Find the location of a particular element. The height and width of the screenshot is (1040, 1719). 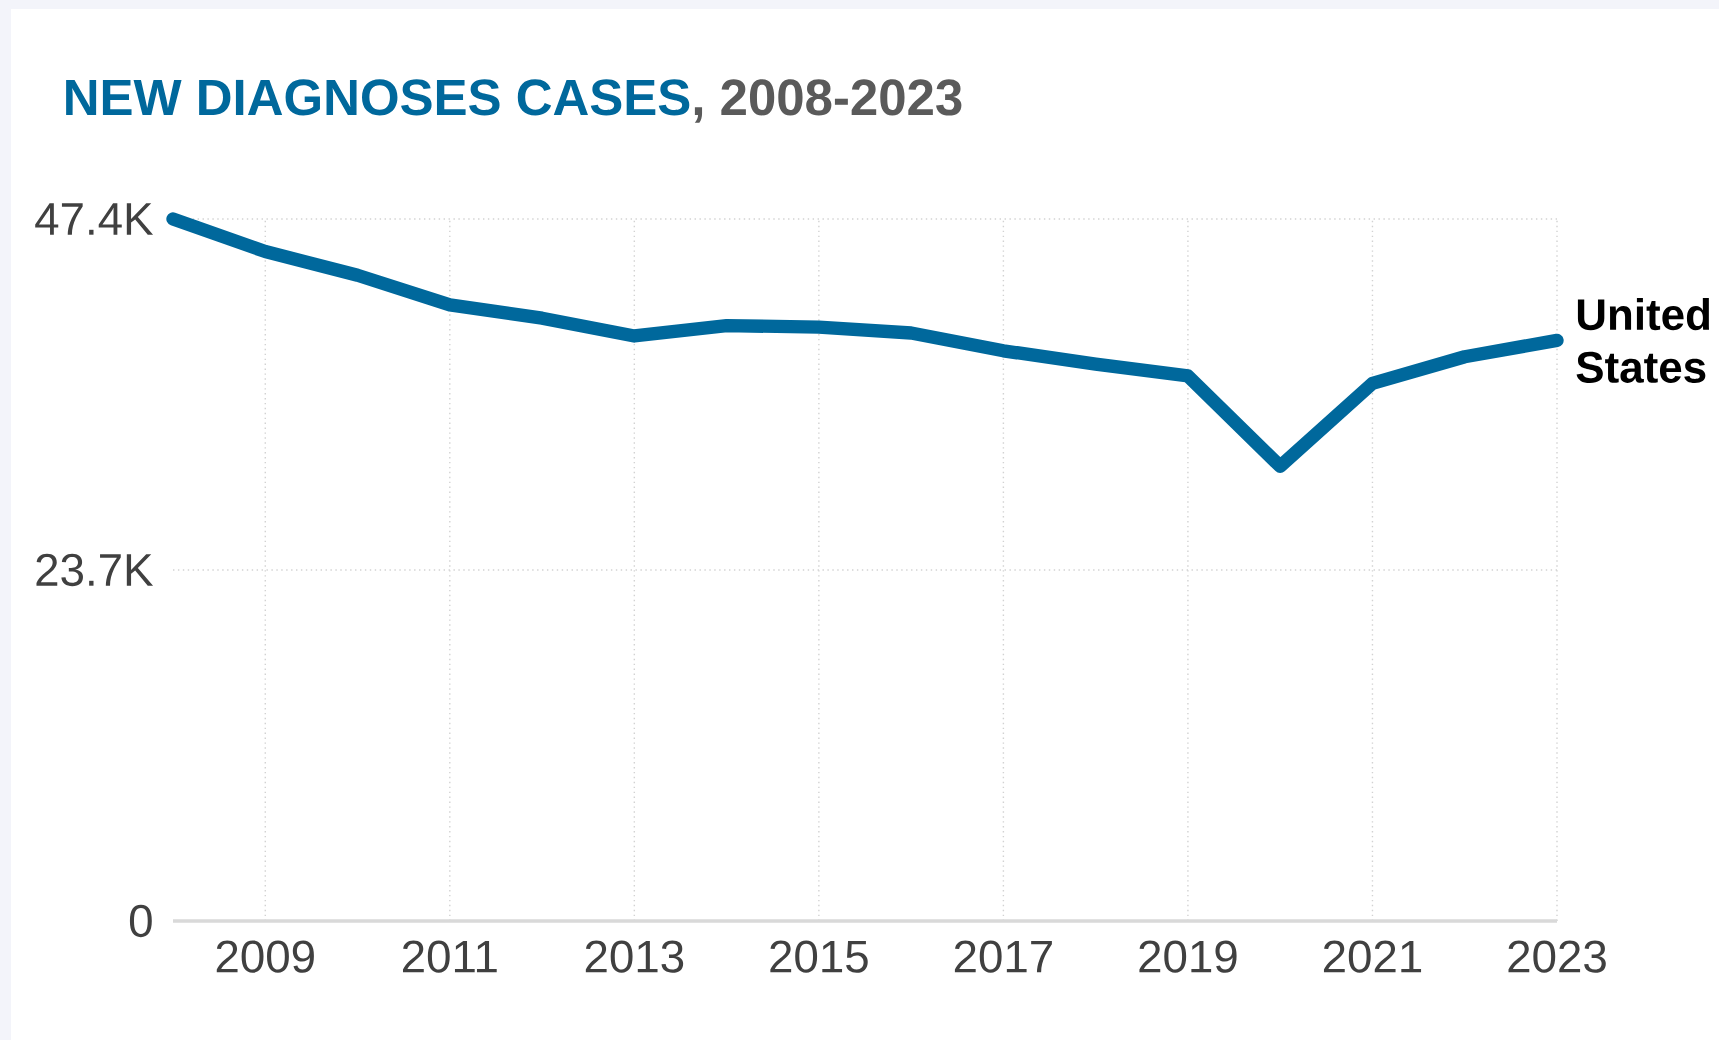

chart-subtitle: , 2008-2023 is located at coordinates (828, 101).